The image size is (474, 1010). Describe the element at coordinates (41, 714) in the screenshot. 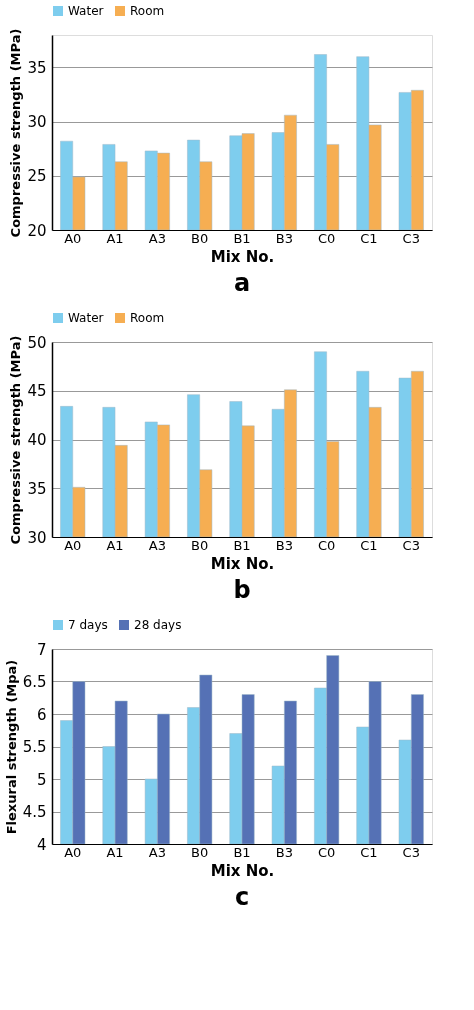

I see `y-tick-label: 6` at that location.